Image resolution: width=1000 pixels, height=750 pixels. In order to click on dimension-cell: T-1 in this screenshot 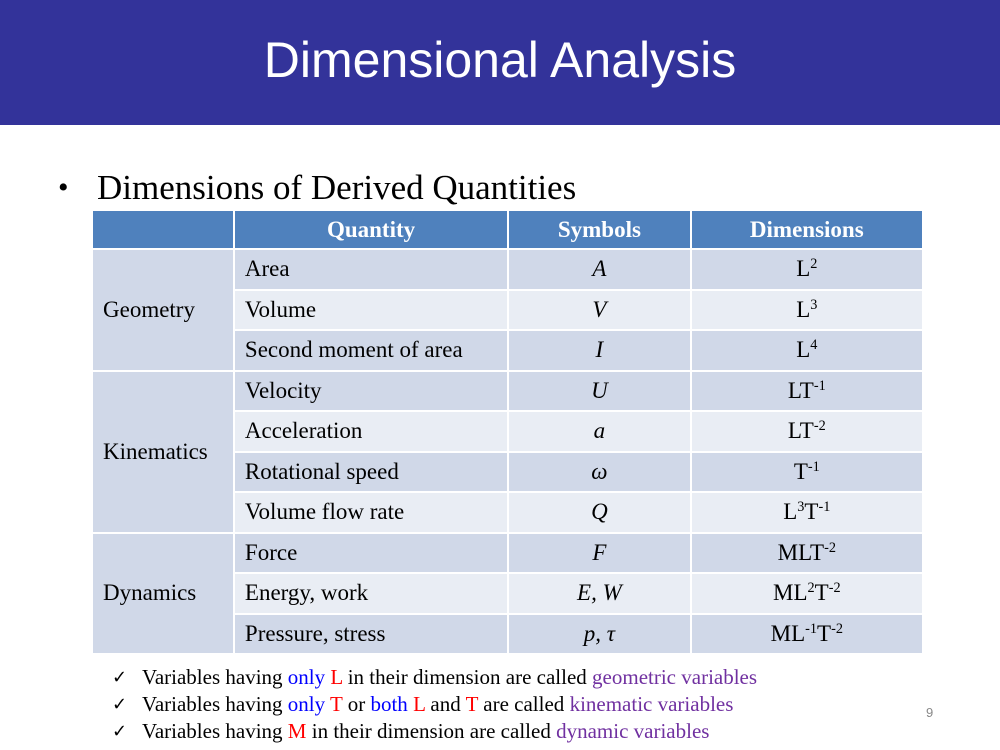, I will do `click(807, 471)`.